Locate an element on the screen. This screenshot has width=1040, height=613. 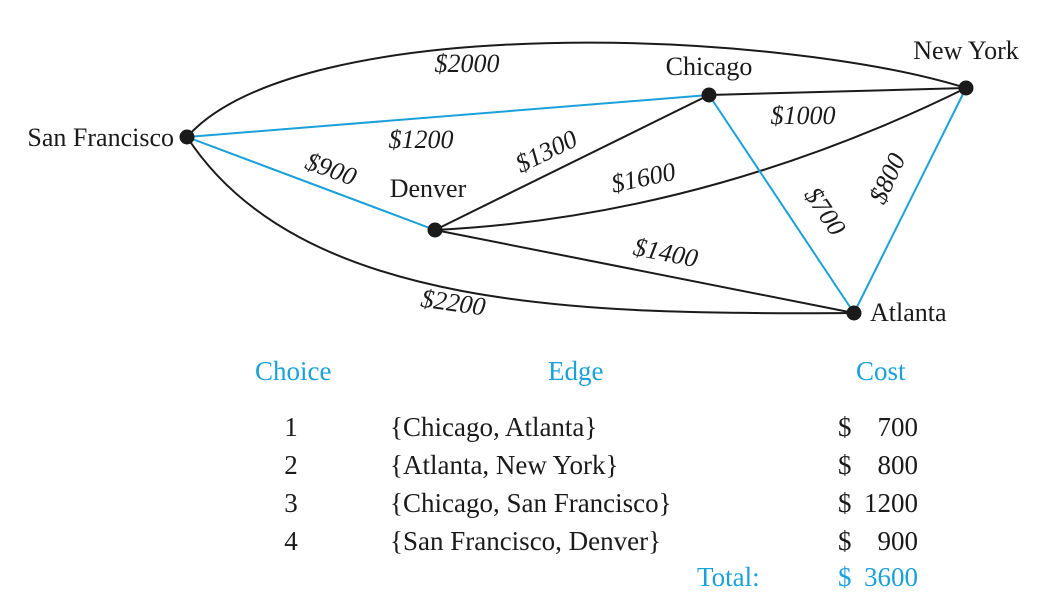
edge-newyork-atlanta is located at coordinates (910, 200).